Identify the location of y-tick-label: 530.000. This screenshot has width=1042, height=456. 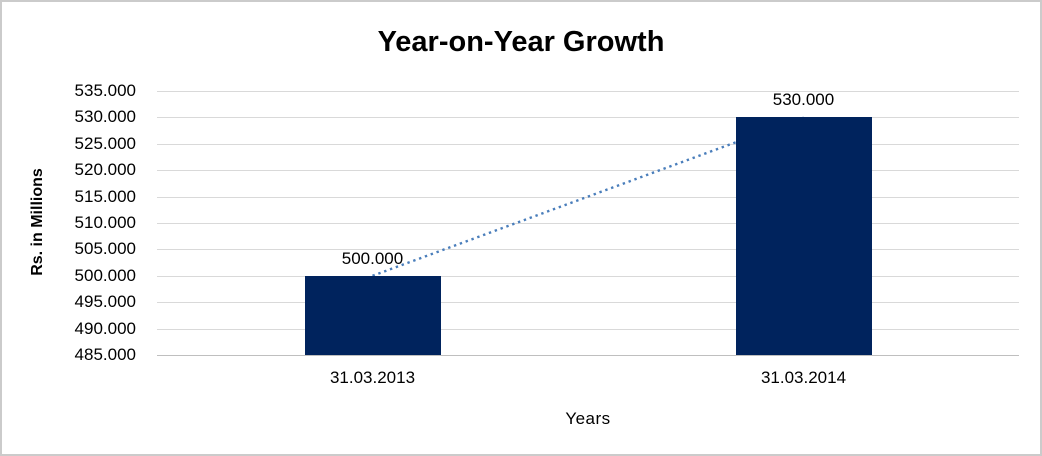
(105, 117).